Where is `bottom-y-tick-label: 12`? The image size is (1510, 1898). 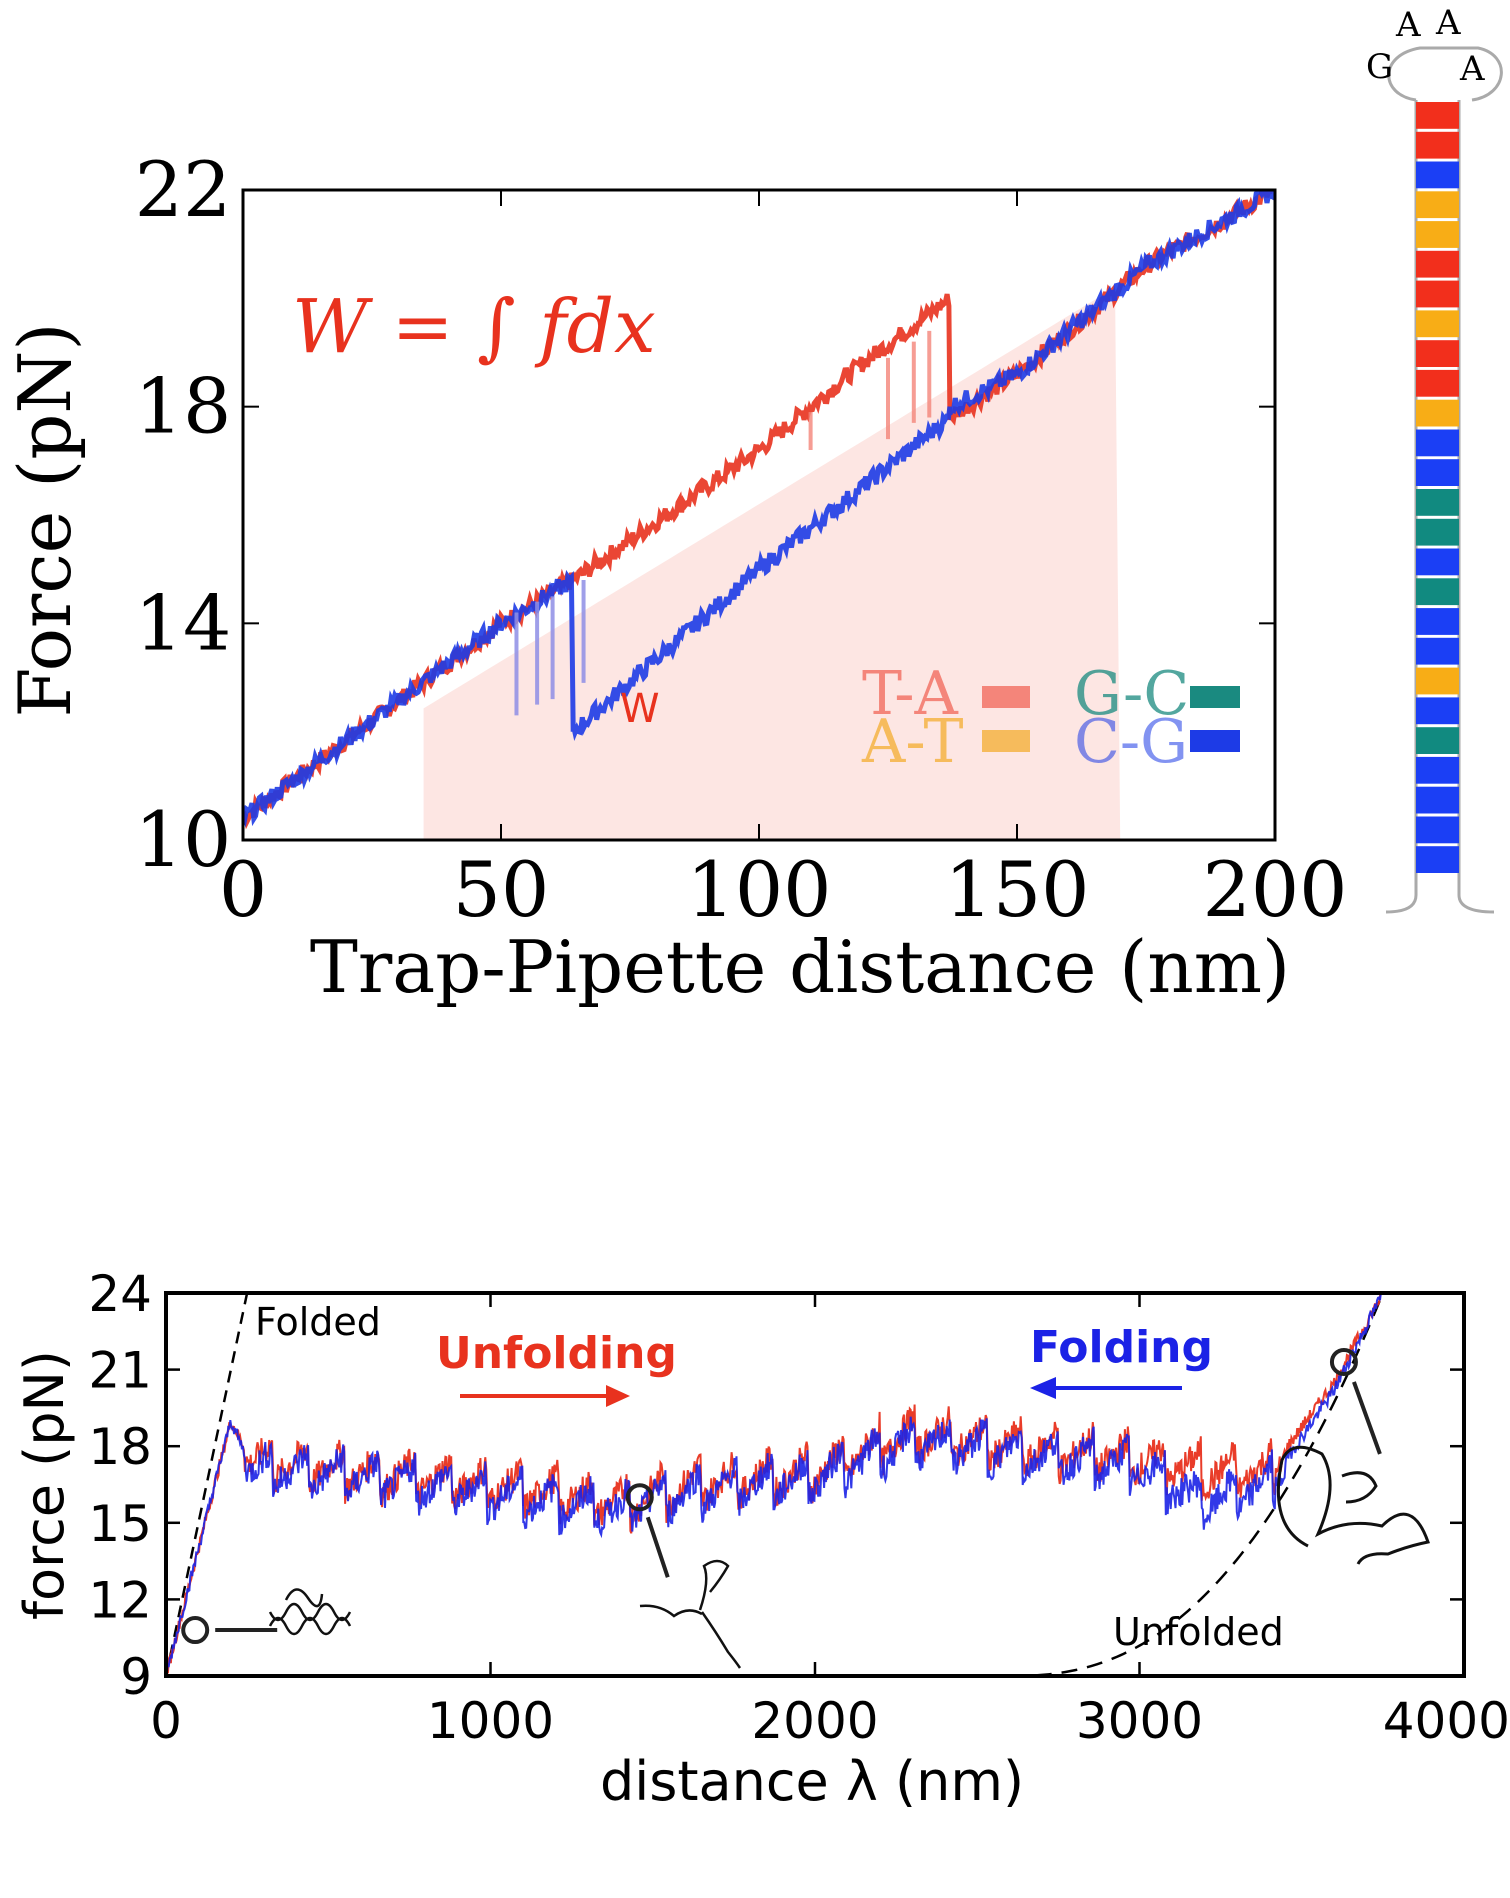 bottom-y-tick-label: 12 is located at coordinates (120, 1600).